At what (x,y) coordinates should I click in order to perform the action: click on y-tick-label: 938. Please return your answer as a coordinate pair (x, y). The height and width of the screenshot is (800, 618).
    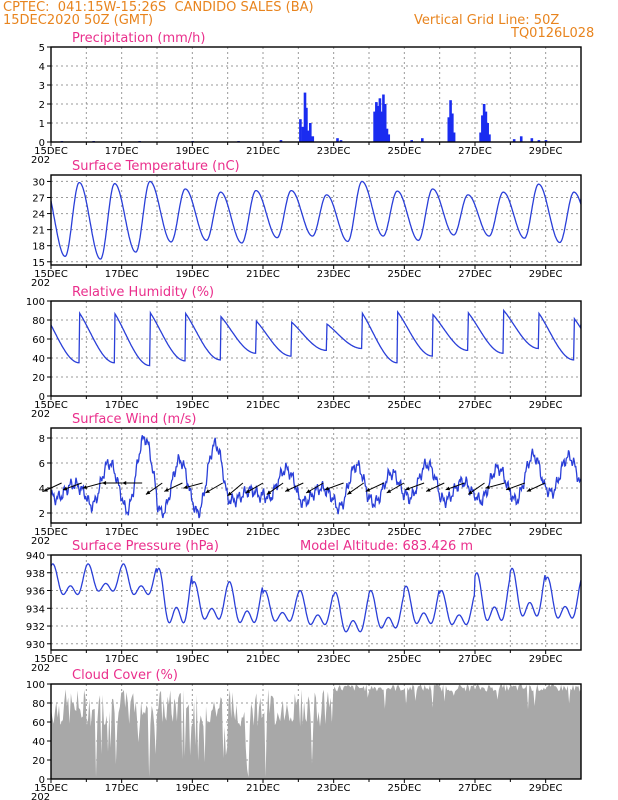
    Looking at the image, I should click on (35, 574).